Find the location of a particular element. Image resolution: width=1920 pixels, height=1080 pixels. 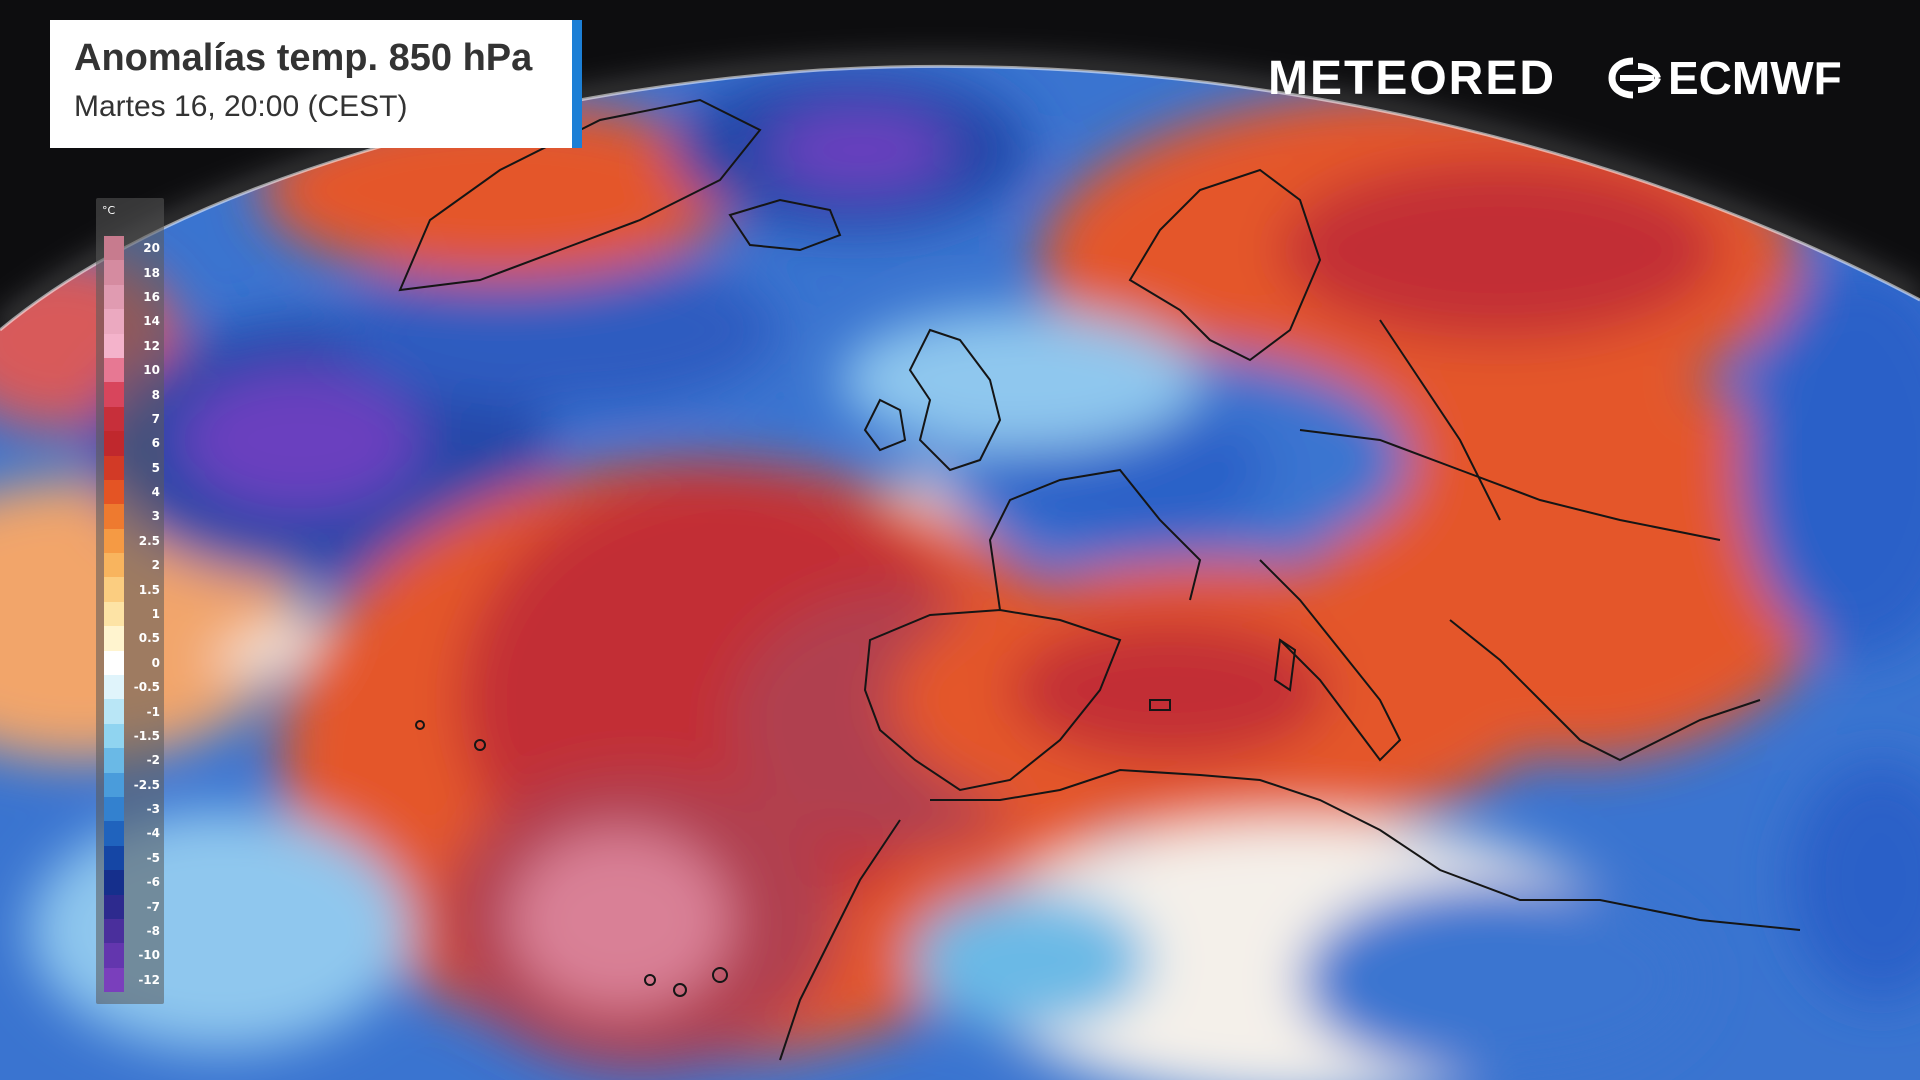

legend-label: 7 is located at coordinates (155, 418).